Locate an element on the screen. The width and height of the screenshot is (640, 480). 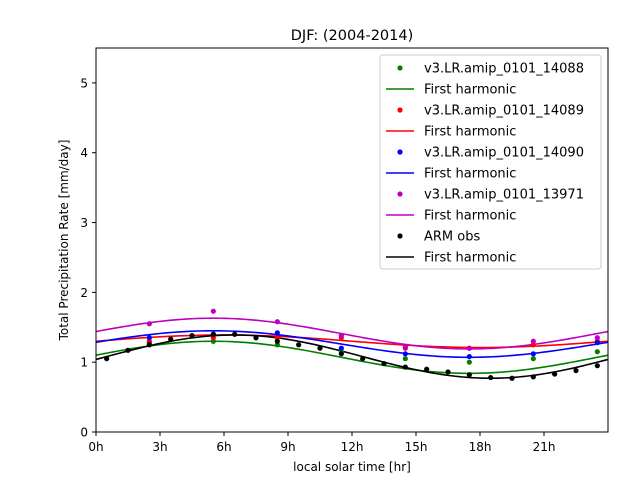
y-tick-label: 0 is located at coordinates (84, 433).